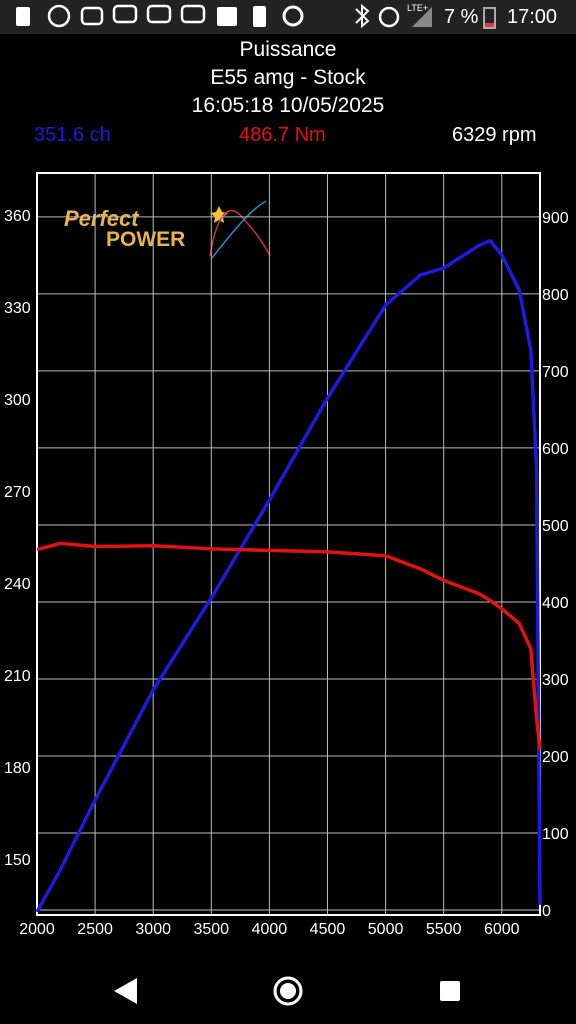 The image size is (576, 1024). Describe the element at coordinates (328, 929) in the screenshot. I see `x-tick-label: 4500` at that location.